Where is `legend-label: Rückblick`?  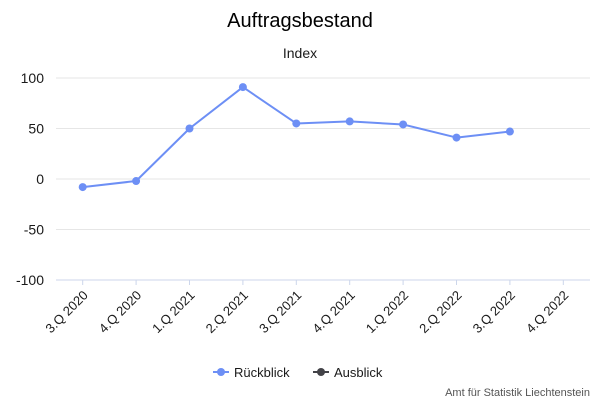 legend-label: Rückblick is located at coordinates (262, 372).